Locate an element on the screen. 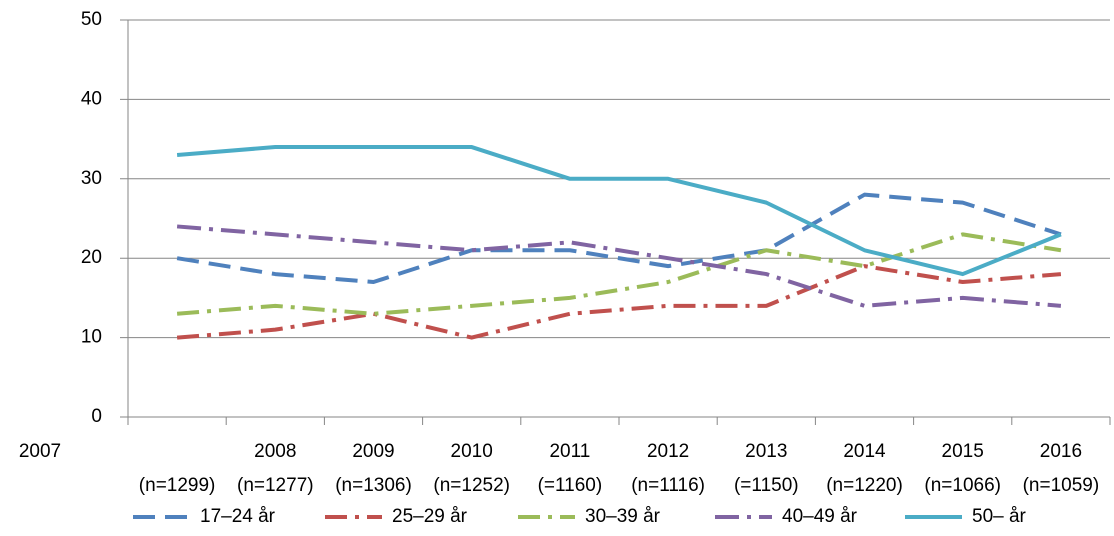  y-tick-label: 20 is located at coordinates (91, 257).